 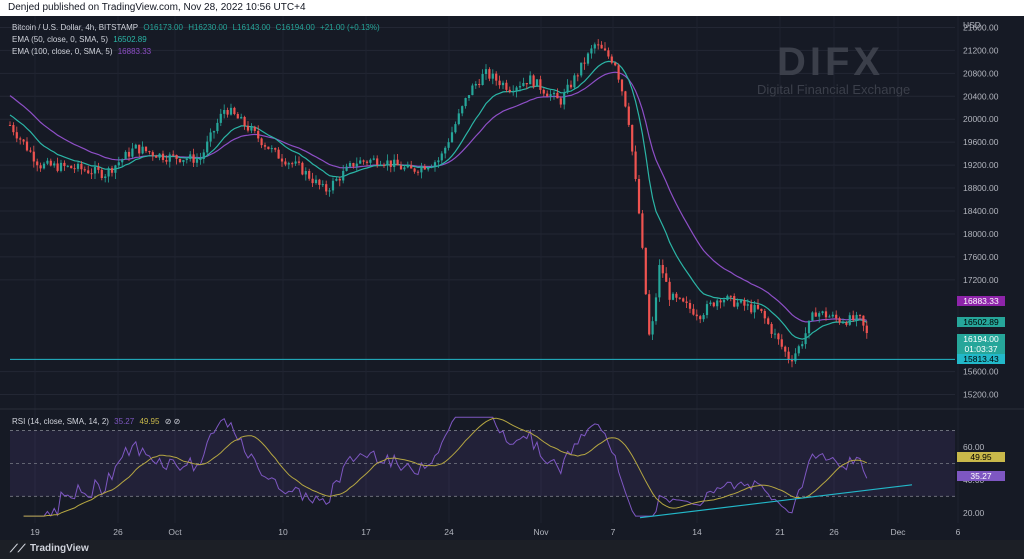 What do you see at coordinates (83, 51) in the screenshot?
I see `ema100-legend: EMA (100, close, 0, SMA, 5) 16883.33` at bounding box center [83, 51].